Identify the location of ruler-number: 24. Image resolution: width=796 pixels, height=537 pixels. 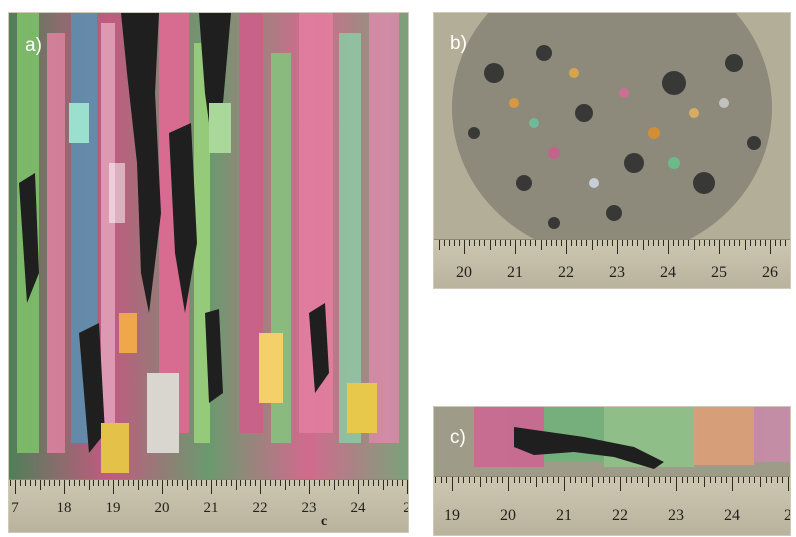
(358, 508).